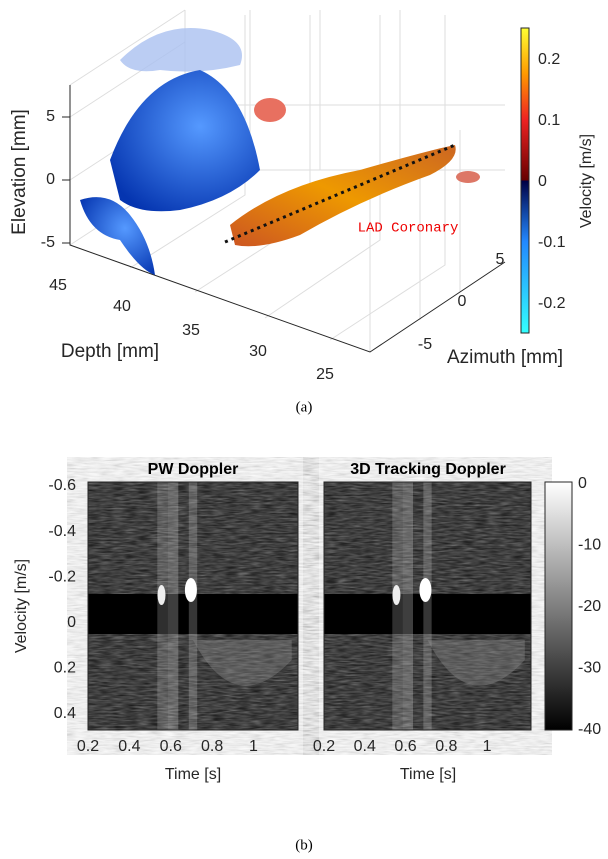  I want to click on tick-label: 0.1, so click(549, 120).